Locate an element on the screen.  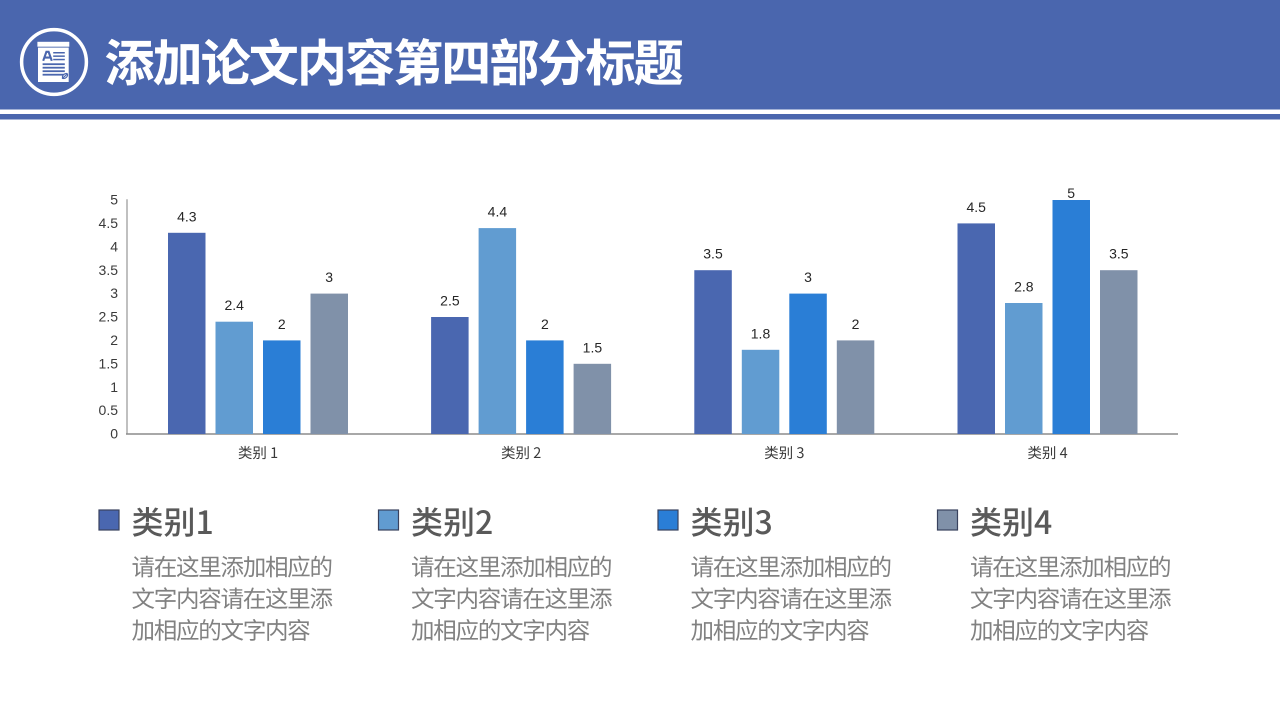
svg-text: 1 is located at coordinates (114, 387).